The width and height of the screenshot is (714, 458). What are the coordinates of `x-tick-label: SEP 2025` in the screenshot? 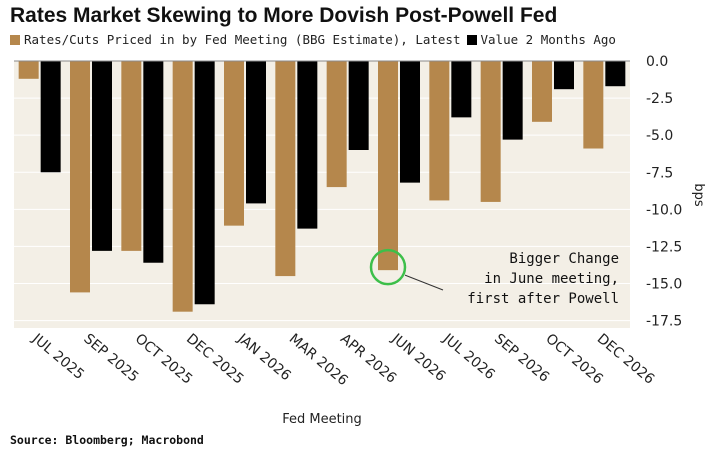 It's located at (110, 358).